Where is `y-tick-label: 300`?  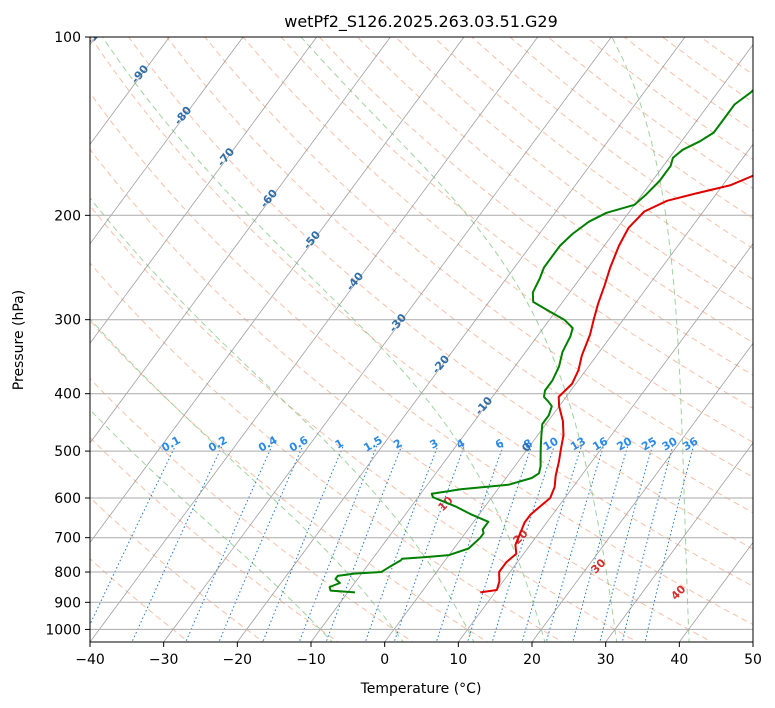 y-tick-label: 300 is located at coordinates (67, 321).